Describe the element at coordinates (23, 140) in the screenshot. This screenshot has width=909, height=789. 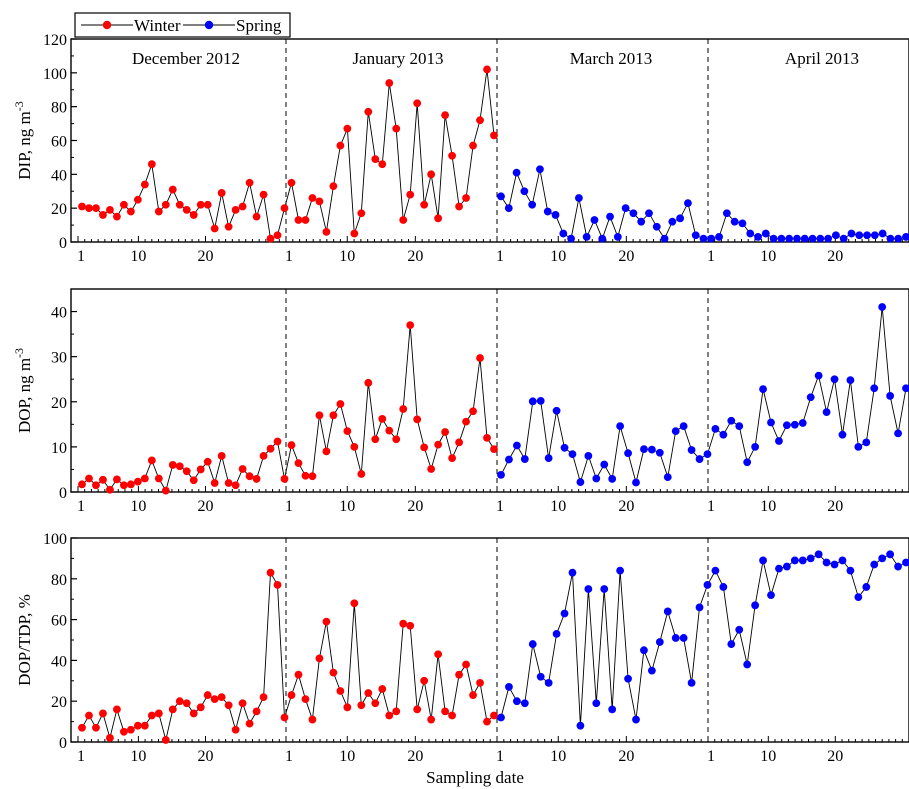
I see `y-axis-label: DIP, ng m-3` at that location.